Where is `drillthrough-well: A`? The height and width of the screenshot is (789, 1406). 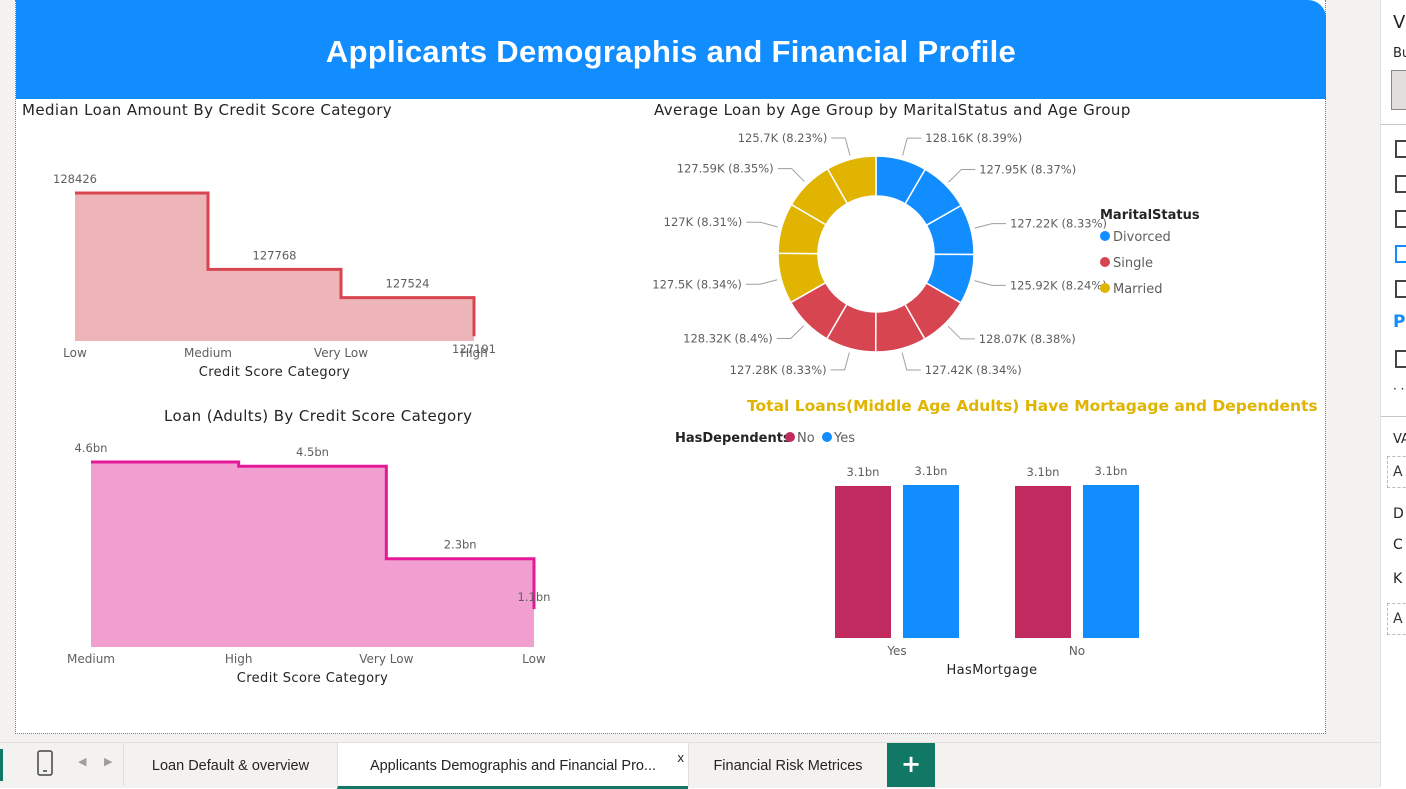
drillthrough-well: A is located at coordinates (1396, 619).